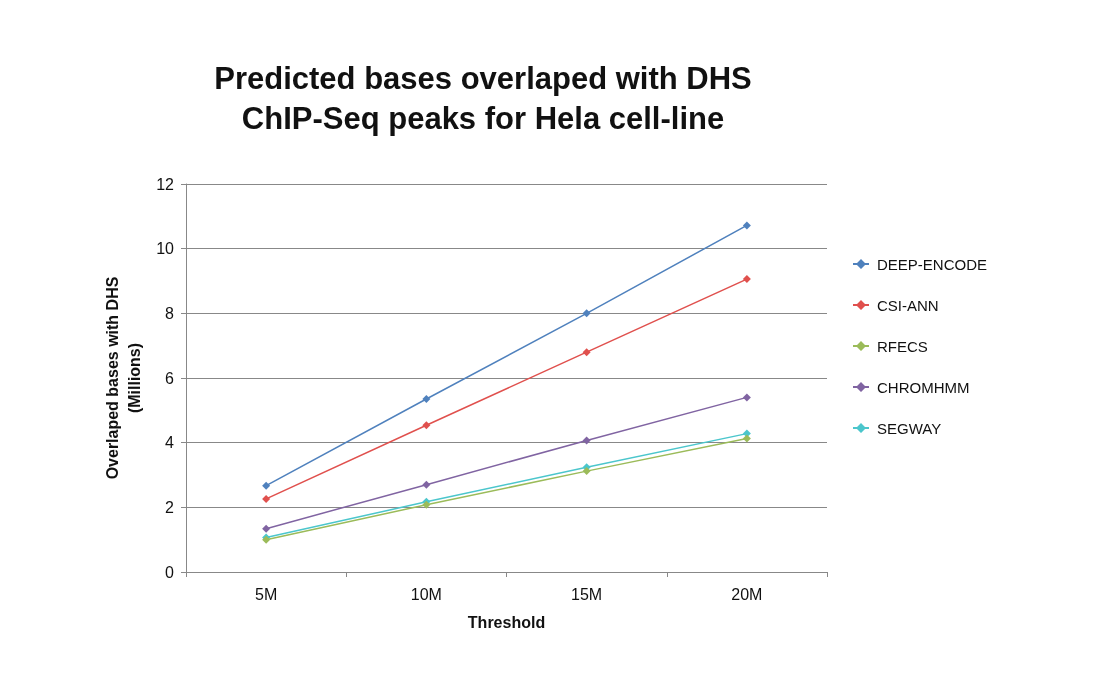 The width and height of the screenshot is (1102, 692). Describe the element at coordinates (506, 622) in the screenshot. I see `x-axis-title: Threshold` at that location.